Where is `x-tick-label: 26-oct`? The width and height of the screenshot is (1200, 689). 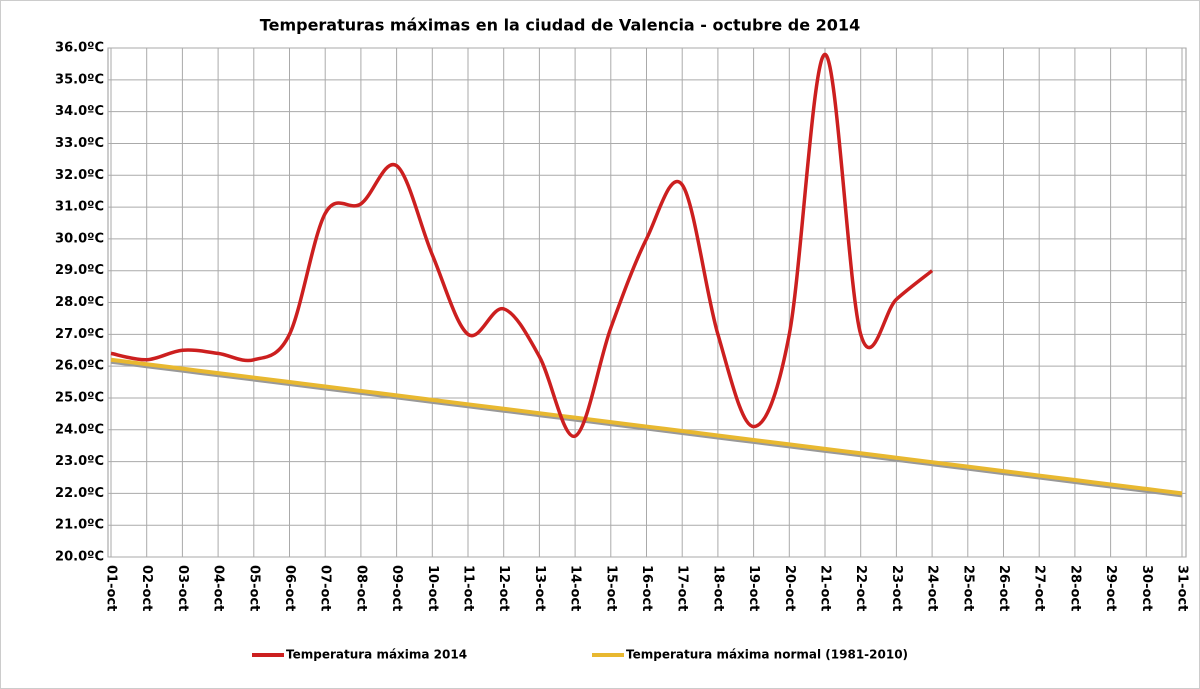 x-tick-label: 26-oct is located at coordinates (1003, 588).